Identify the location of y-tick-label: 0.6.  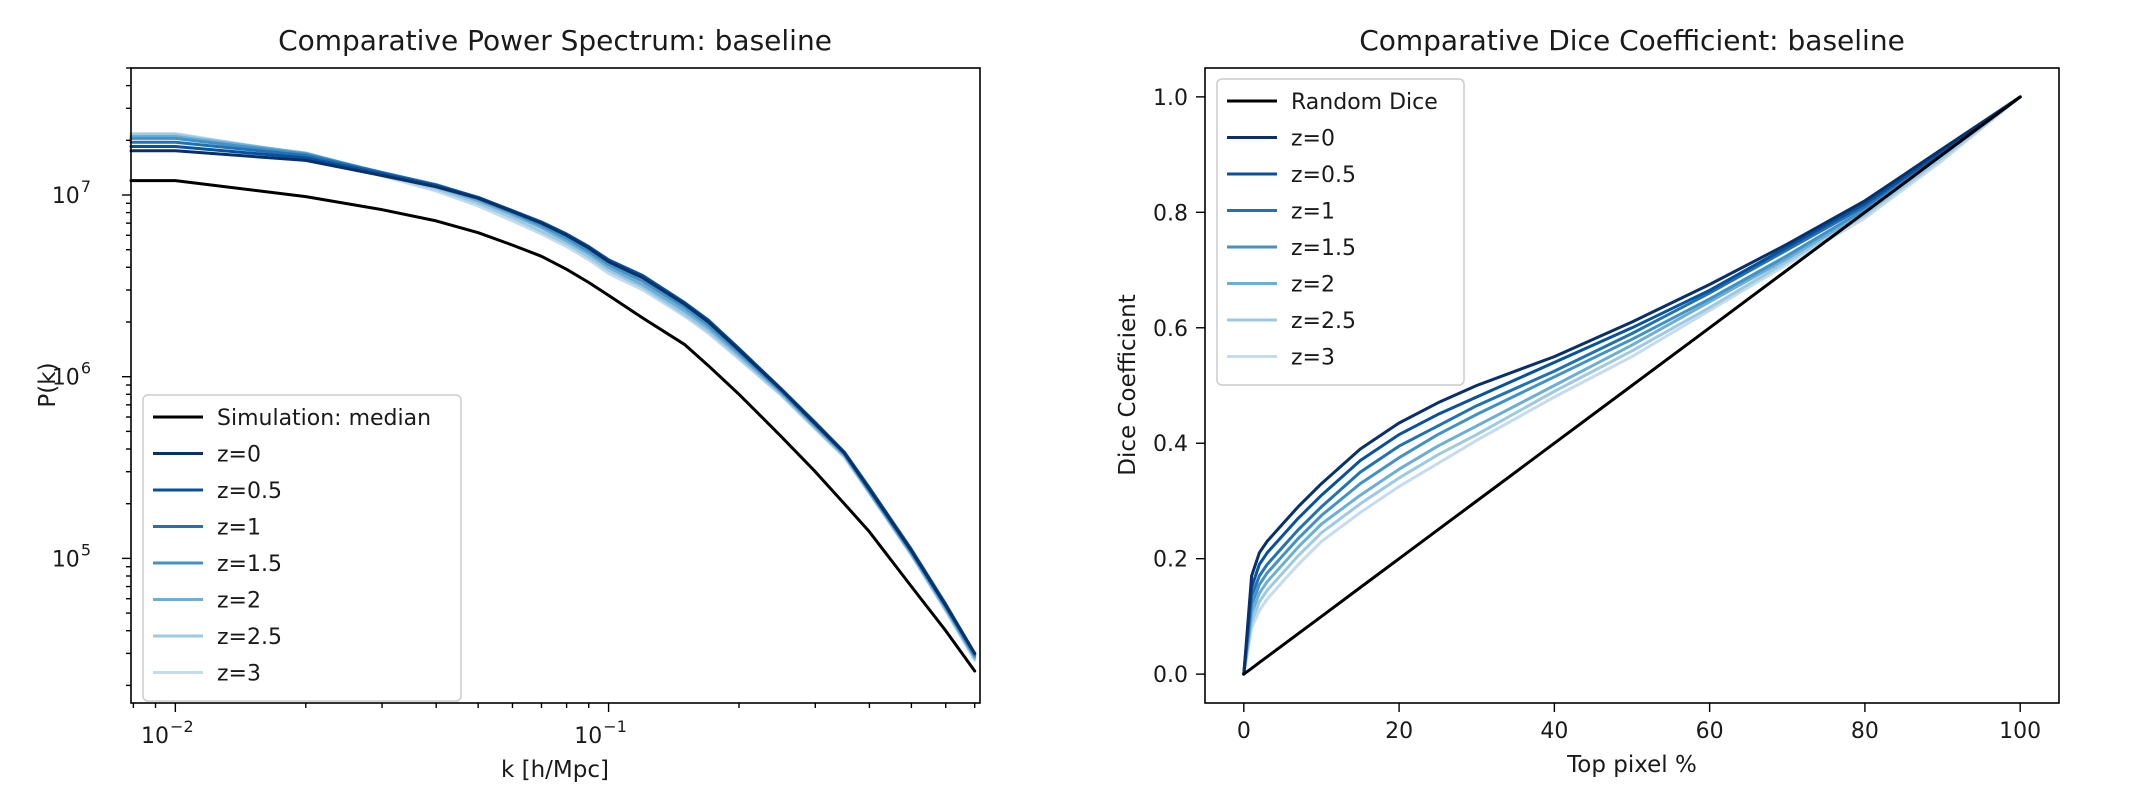
(1170, 329).